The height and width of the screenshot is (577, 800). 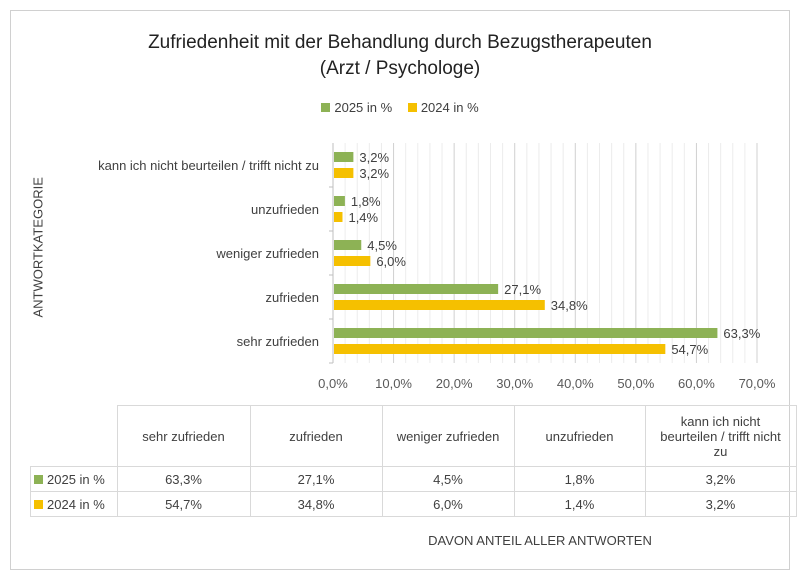 I want to click on data-label: 1,8%, so click(x=366, y=201).